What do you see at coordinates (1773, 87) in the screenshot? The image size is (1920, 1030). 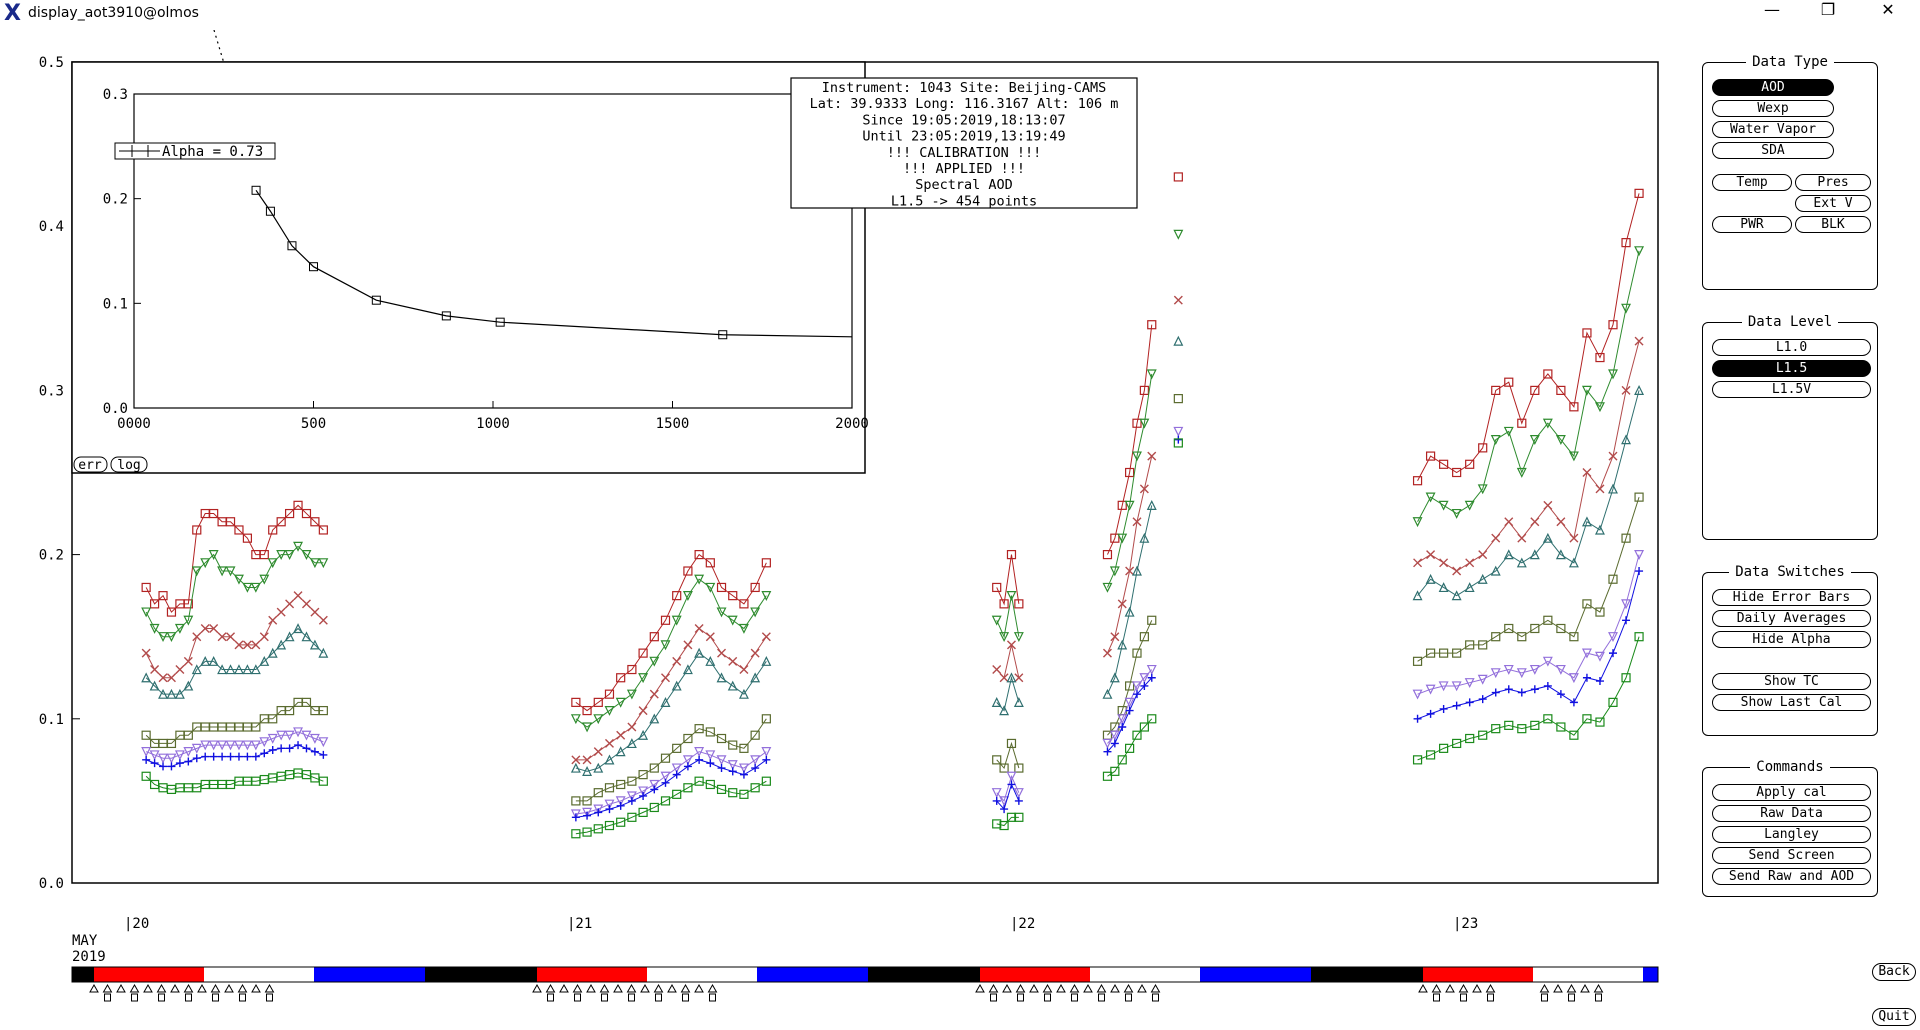 I see `aod-button: AOD` at bounding box center [1773, 87].